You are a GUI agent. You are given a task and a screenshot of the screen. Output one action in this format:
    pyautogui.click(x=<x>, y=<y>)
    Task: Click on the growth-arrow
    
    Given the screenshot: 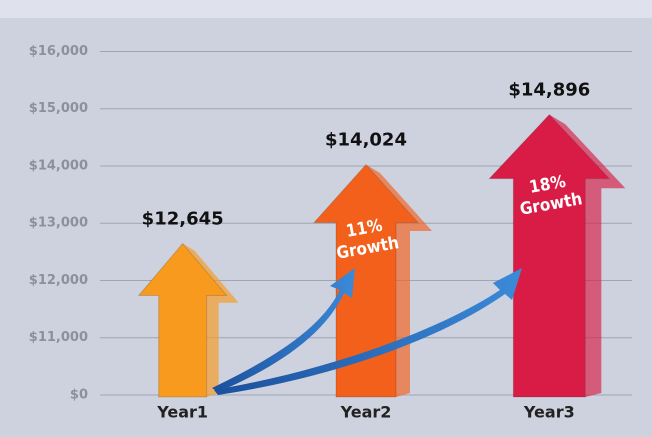 What is the action you would take?
    pyautogui.click(x=283, y=330)
    